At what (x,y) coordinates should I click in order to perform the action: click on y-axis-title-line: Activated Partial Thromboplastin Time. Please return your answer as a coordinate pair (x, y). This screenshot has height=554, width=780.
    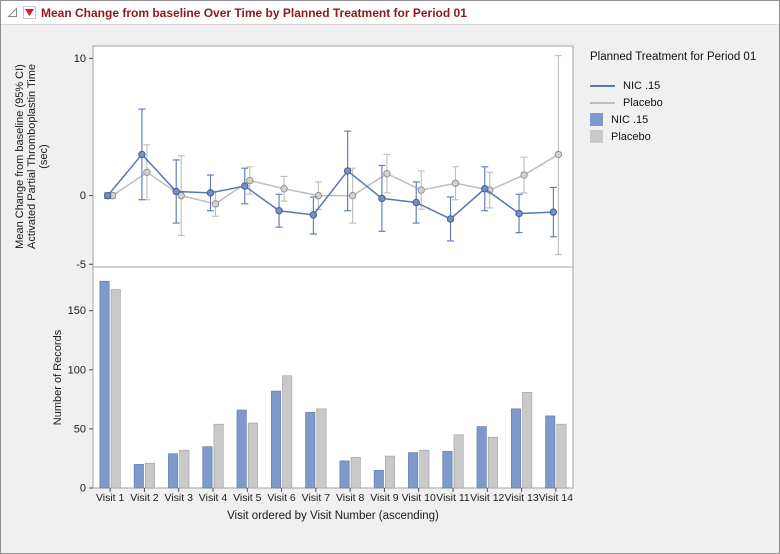
    Looking at the image, I should click on (32, 156).